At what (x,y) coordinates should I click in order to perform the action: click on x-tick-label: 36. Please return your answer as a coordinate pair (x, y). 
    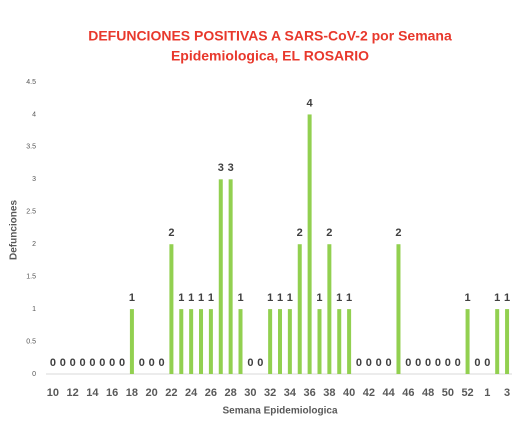
    Looking at the image, I should click on (309, 393).